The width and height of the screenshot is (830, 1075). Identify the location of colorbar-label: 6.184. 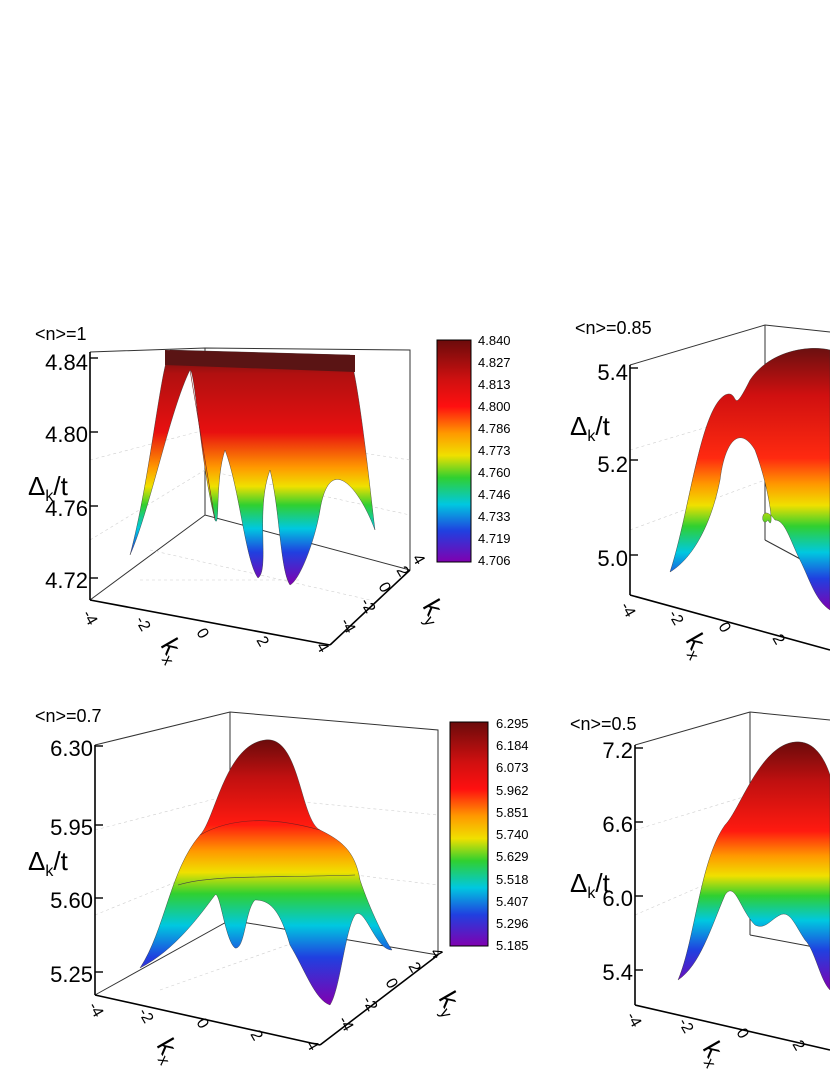
(512, 745).